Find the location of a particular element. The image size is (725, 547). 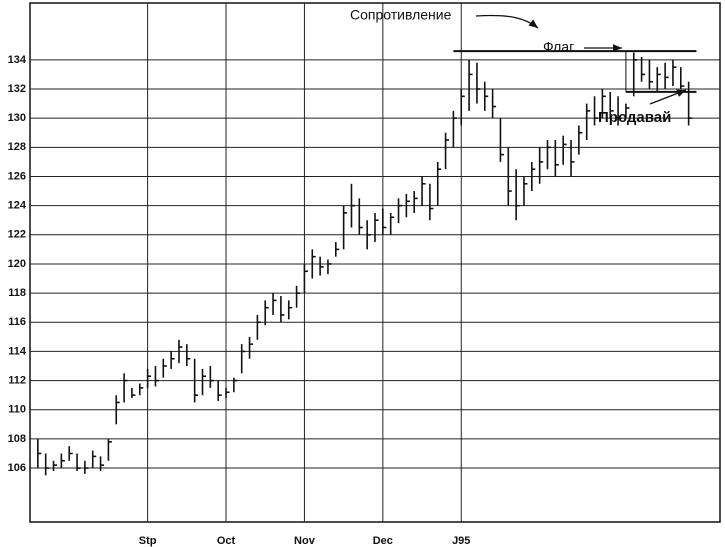

x-tick-label: Dec is located at coordinates (383, 541).